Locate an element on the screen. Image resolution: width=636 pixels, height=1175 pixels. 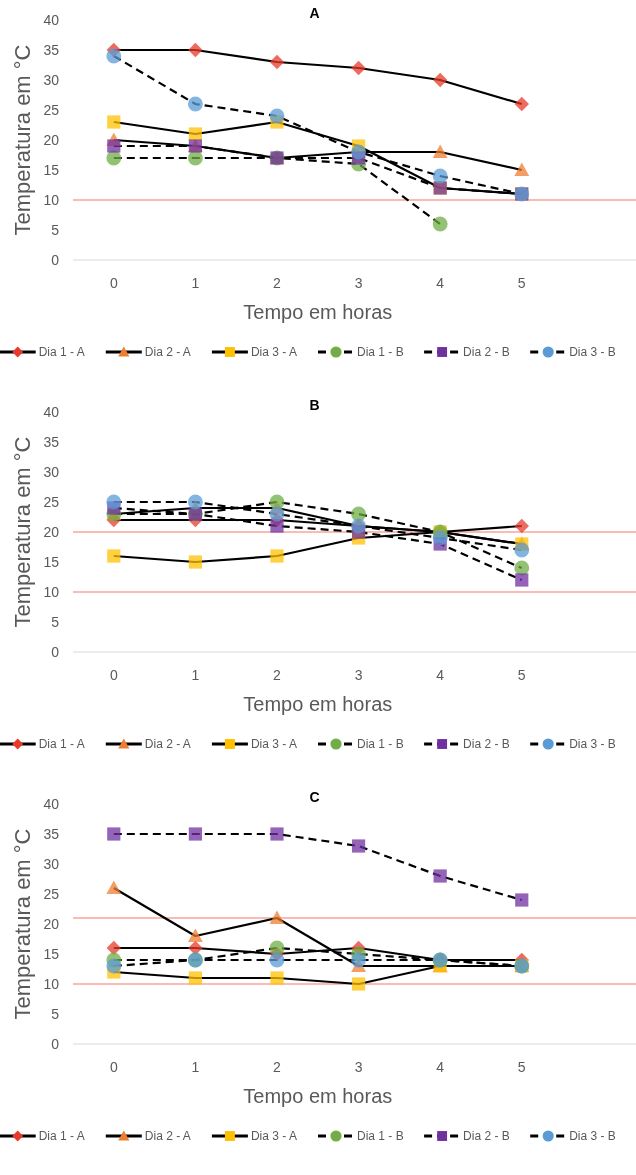
chart-title: B is located at coordinates (314, 405).